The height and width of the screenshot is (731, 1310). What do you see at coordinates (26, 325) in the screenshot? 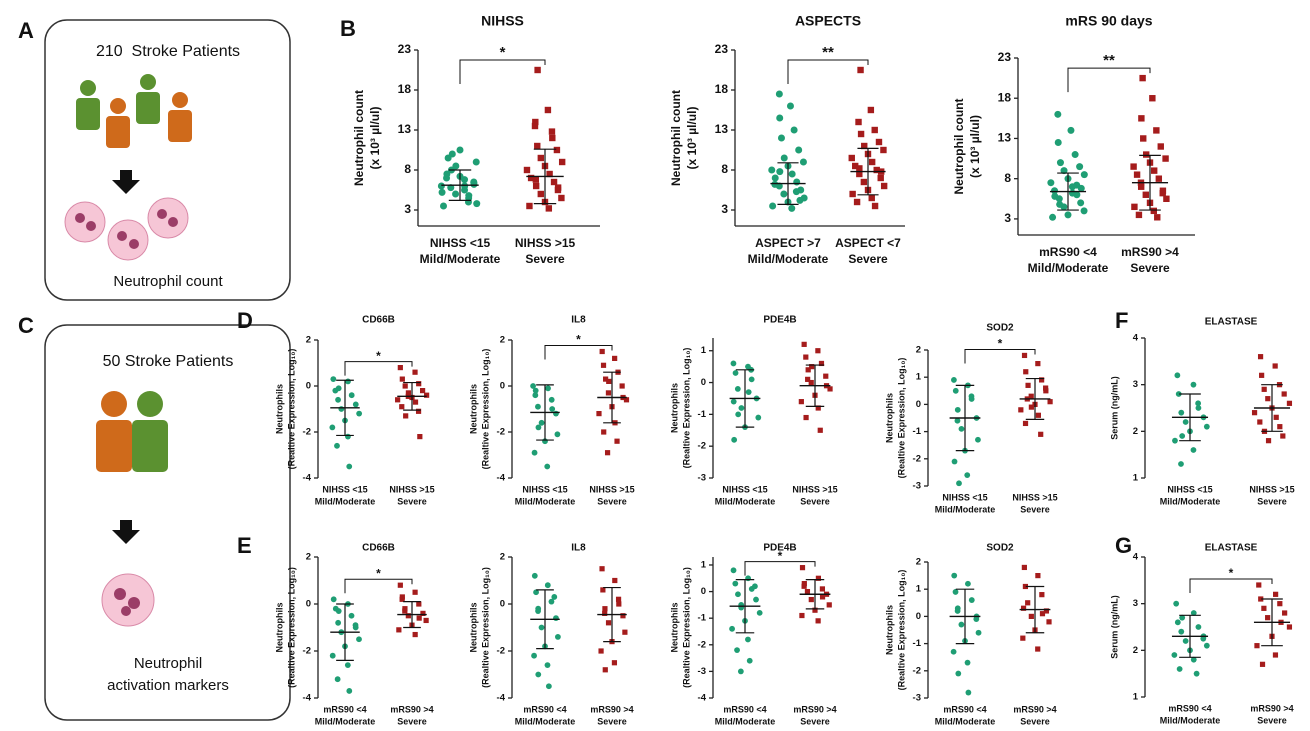
I see `panel-letter: C` at bounding box center [26, 325].